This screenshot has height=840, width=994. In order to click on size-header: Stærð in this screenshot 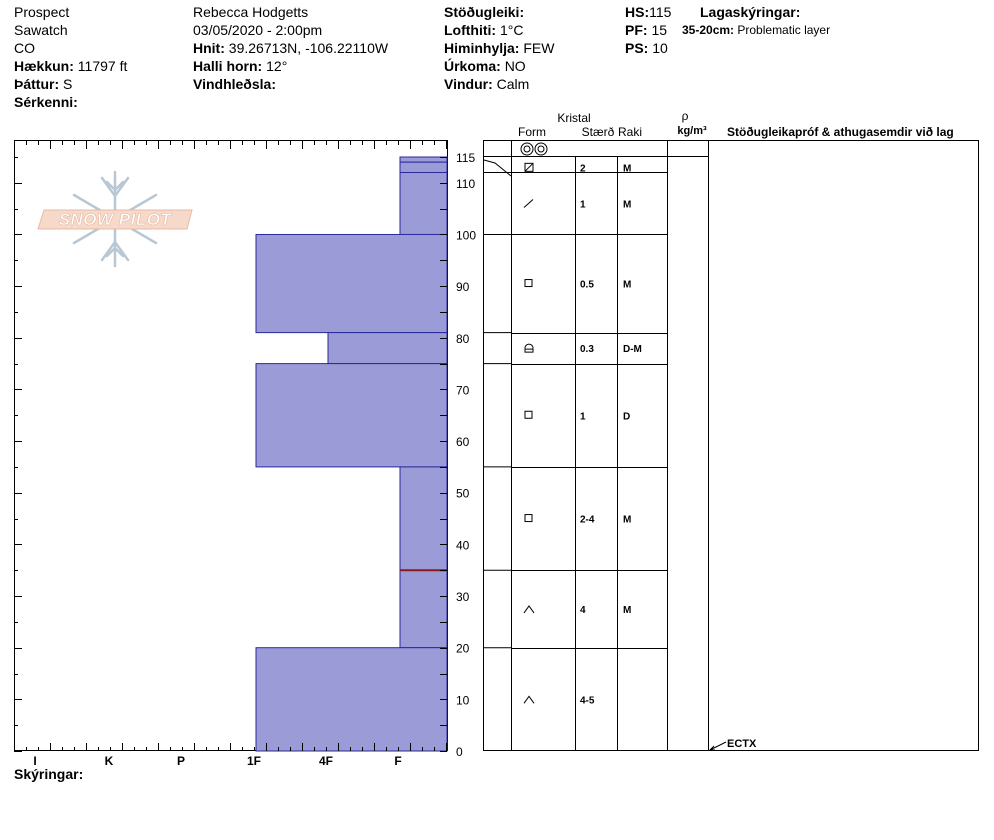, I will do `click(598, 132)`.